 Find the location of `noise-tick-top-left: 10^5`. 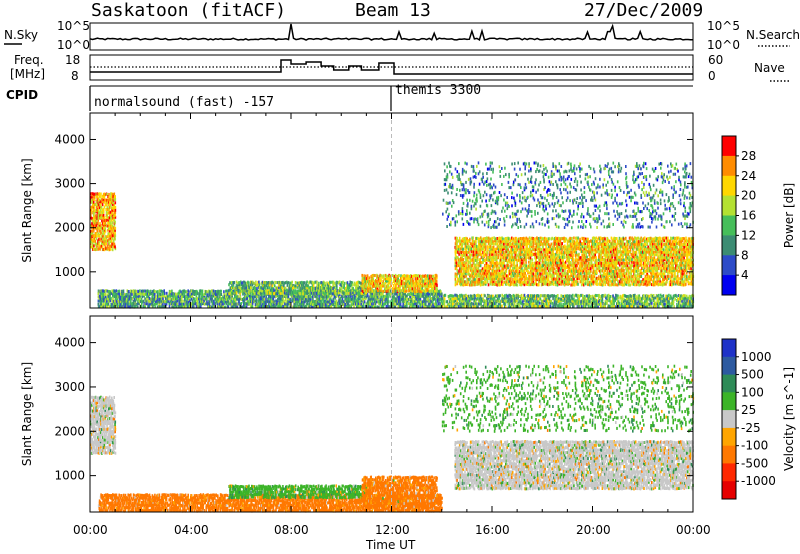

noise-tick-top-left: 10^5 is located at coordinates (73, 26).